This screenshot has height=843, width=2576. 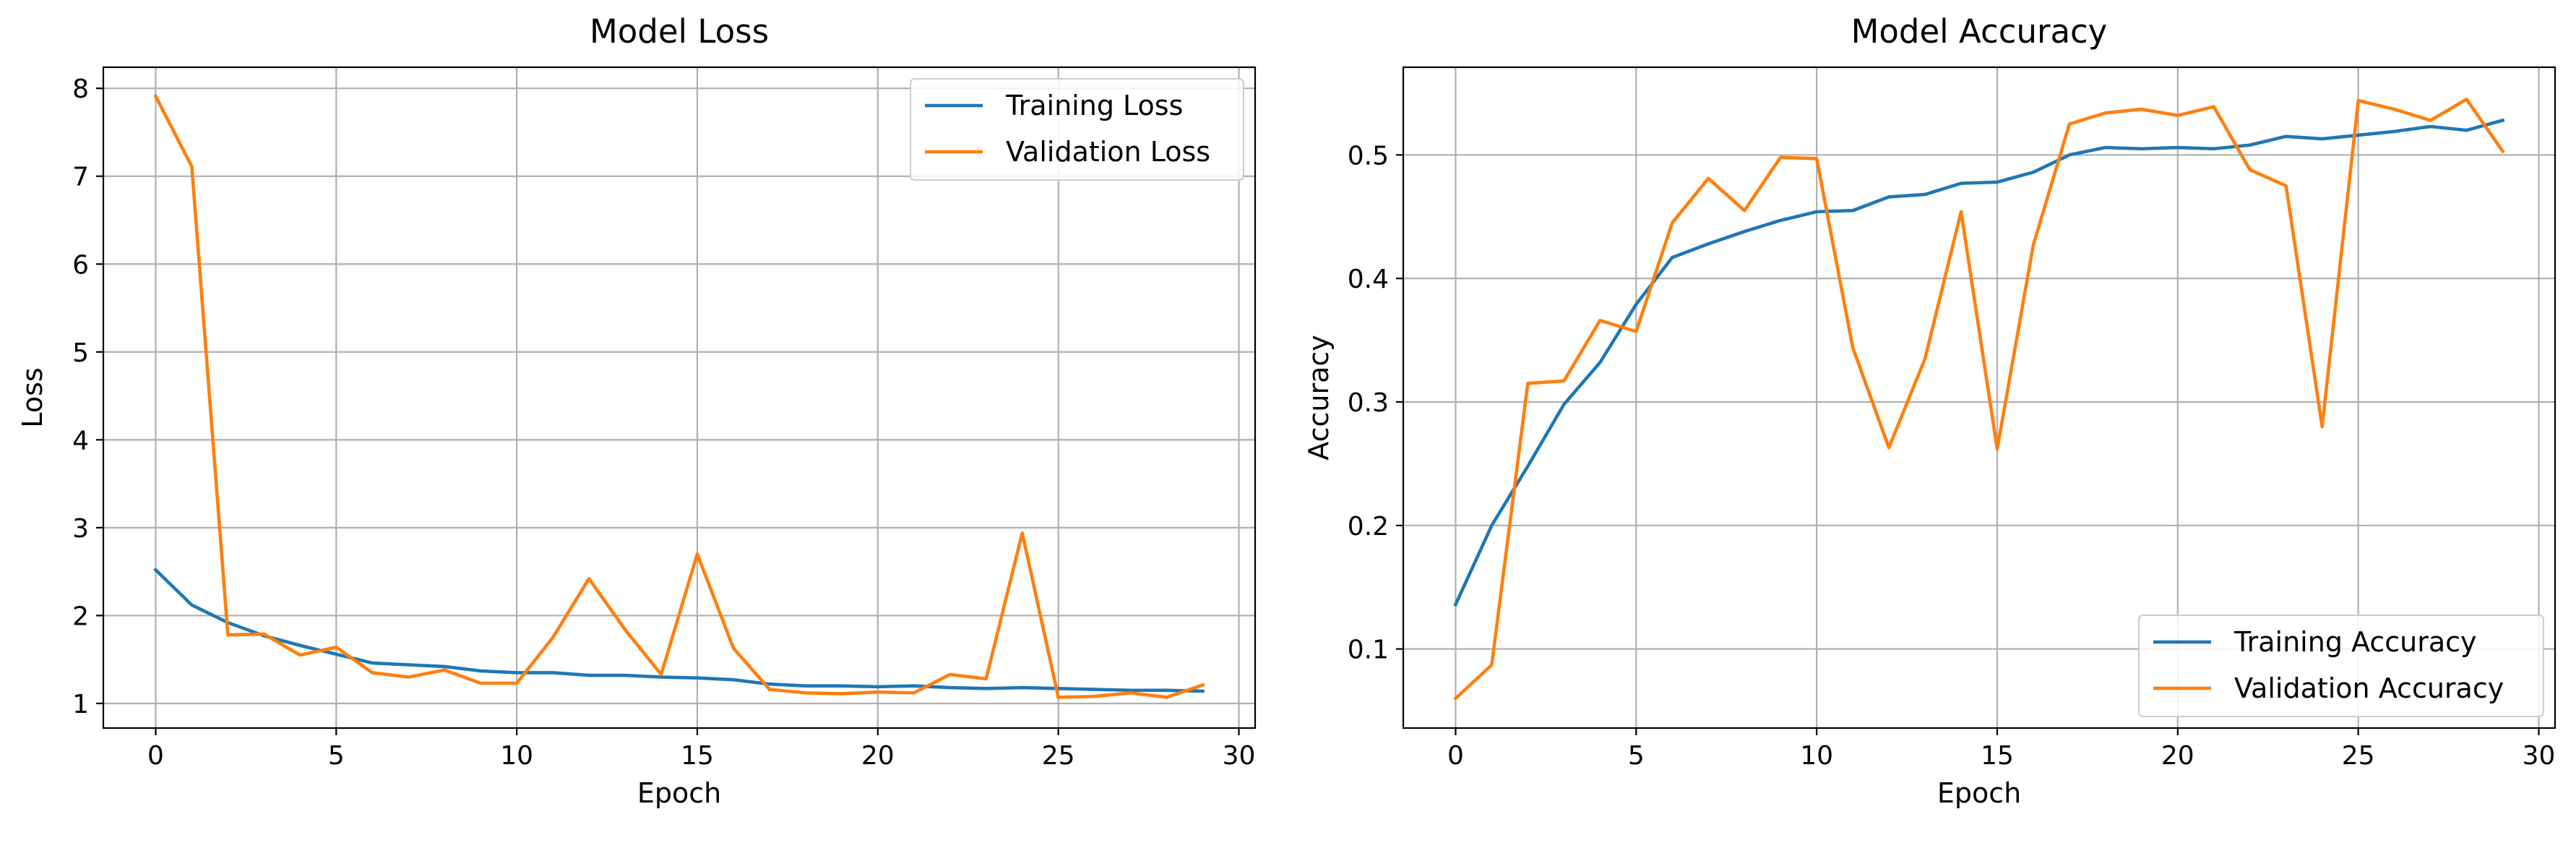 I want to click on accuracy-chart-legend: Training Accuracy Validation Accuracy, so click(x=2341, y=666).